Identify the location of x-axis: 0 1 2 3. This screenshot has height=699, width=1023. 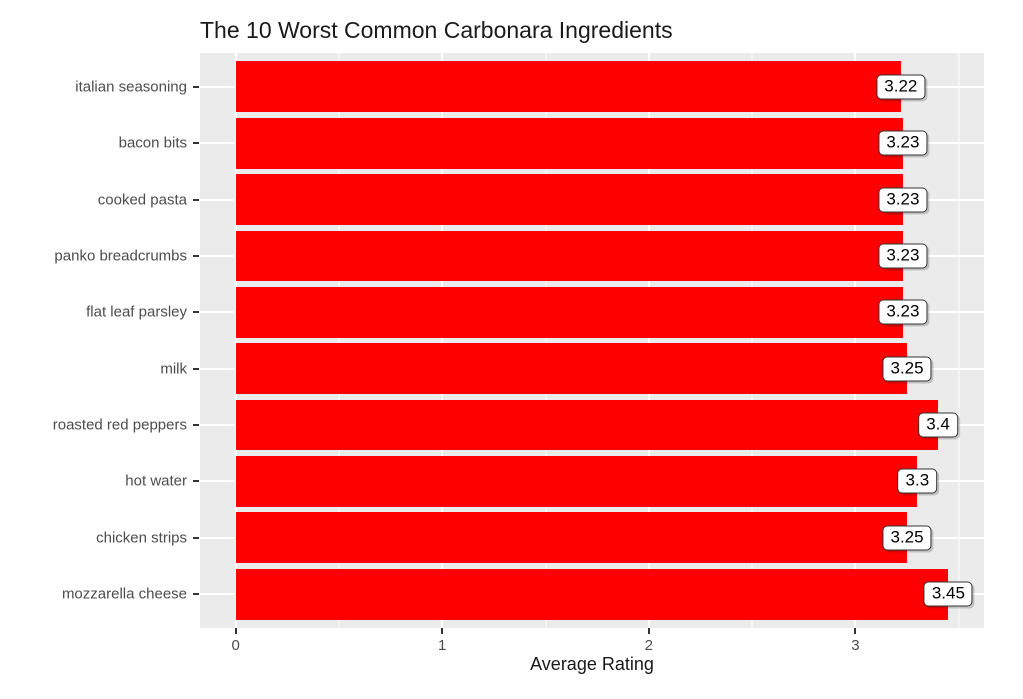
(592, 643).